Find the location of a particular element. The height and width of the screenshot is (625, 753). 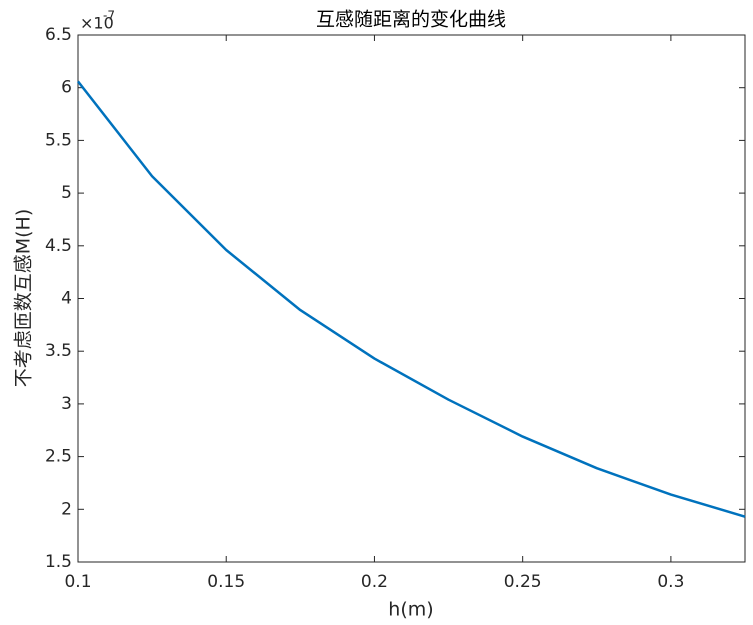

x-axis-label: h(m) is located at coordinates (410, 610).